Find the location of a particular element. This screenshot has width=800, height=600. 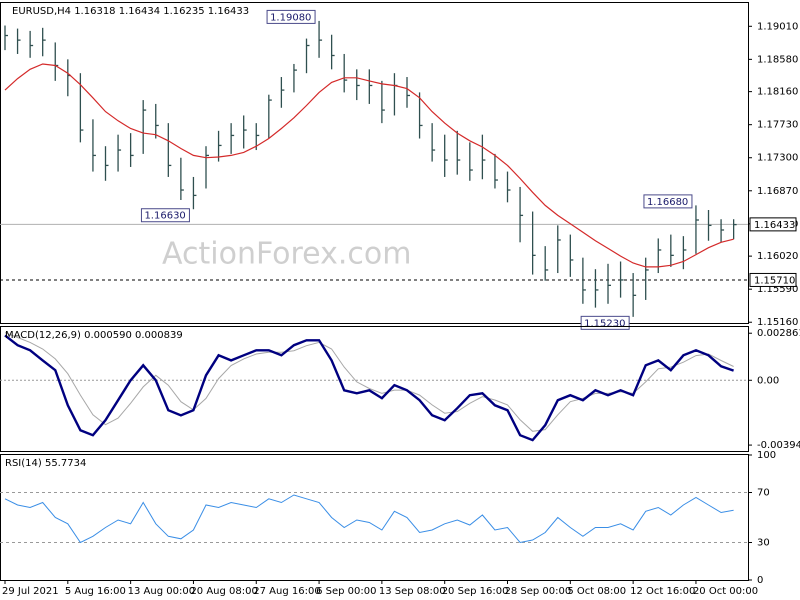

annotation-label: 1.16680 is located at coordinates (667, 202).